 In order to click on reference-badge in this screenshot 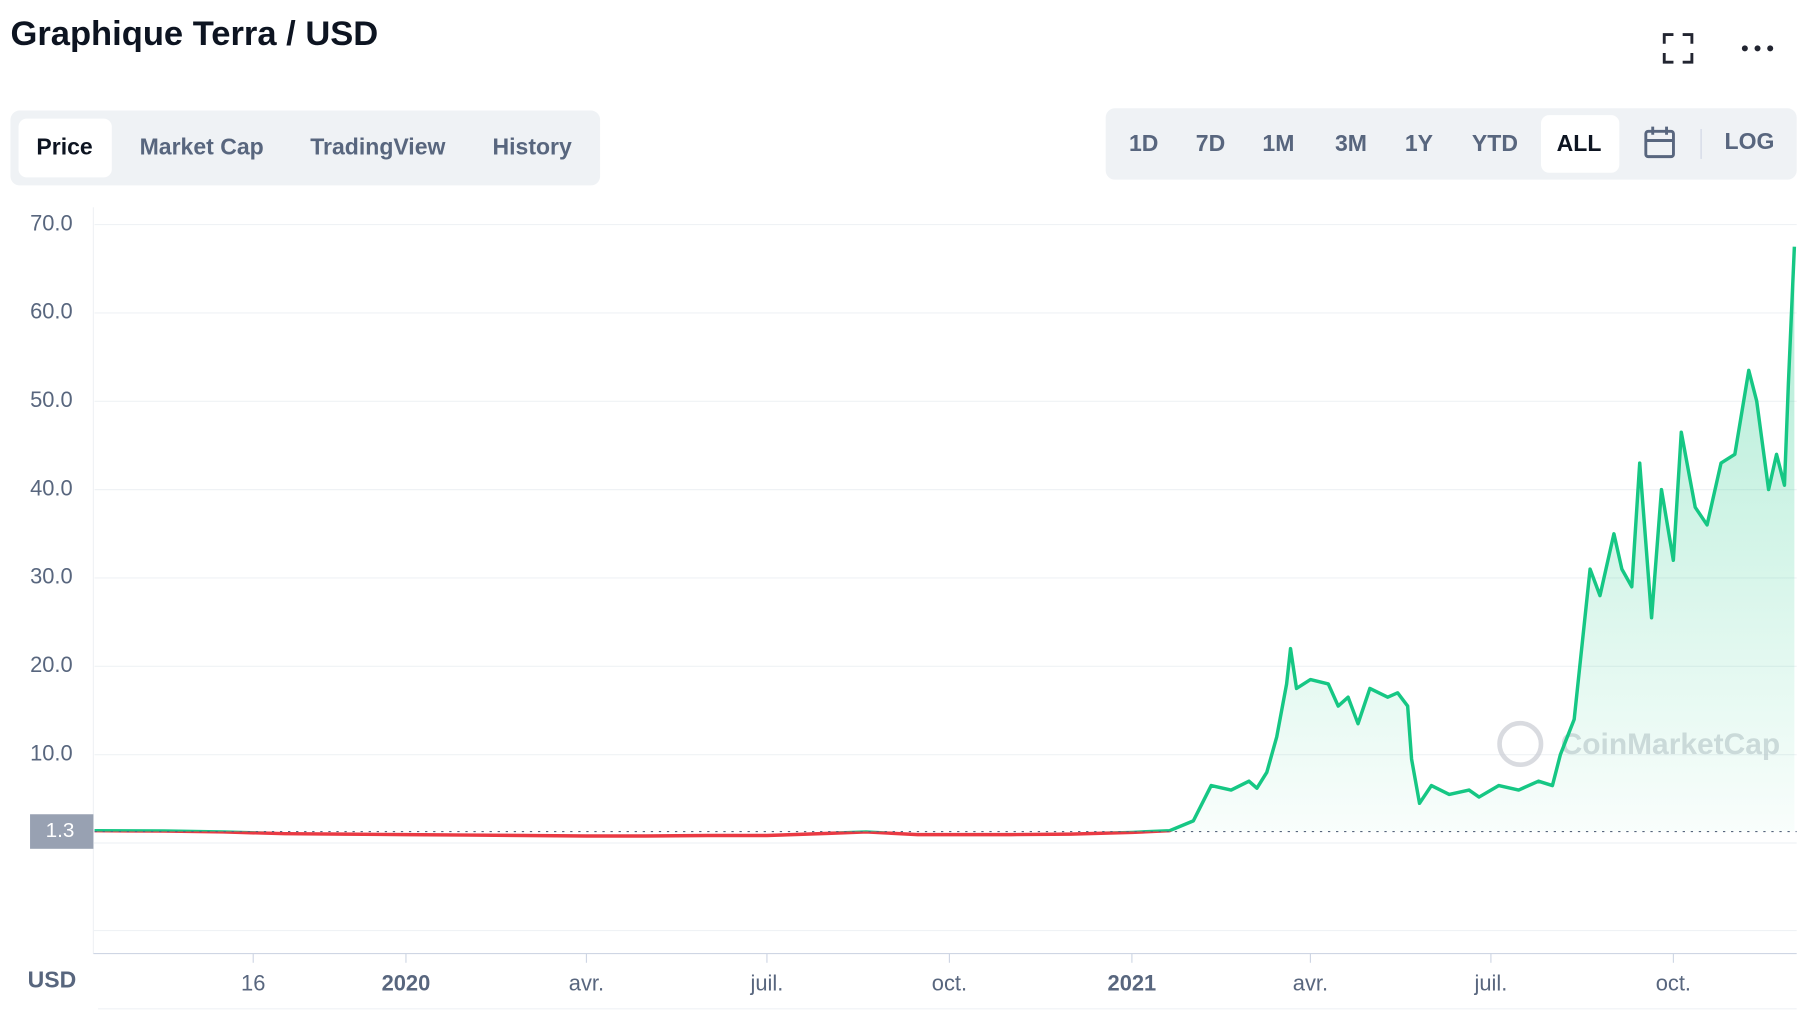, I will do `click(62, 831)`.